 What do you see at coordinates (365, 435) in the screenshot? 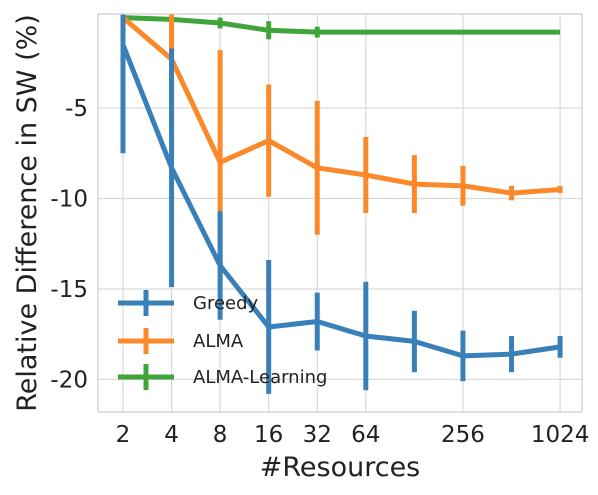
I see `x-tick-label: 64` at bounding box center [365, 435].